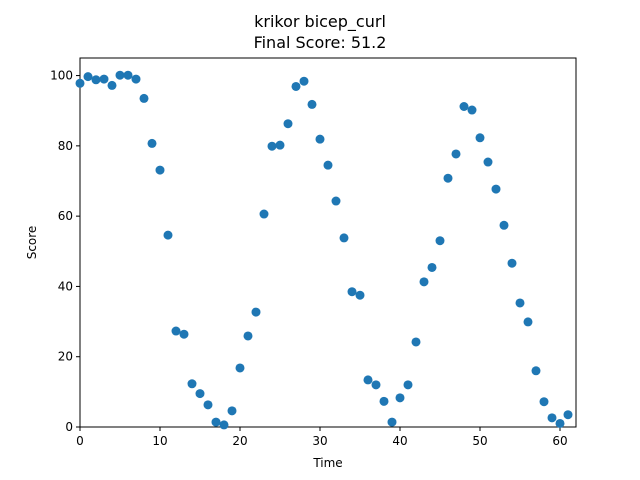  What do you see at coordinates (65, 357) in the screenshot?
I see `y-tick-label: 20` at bounding box center [65, 357].